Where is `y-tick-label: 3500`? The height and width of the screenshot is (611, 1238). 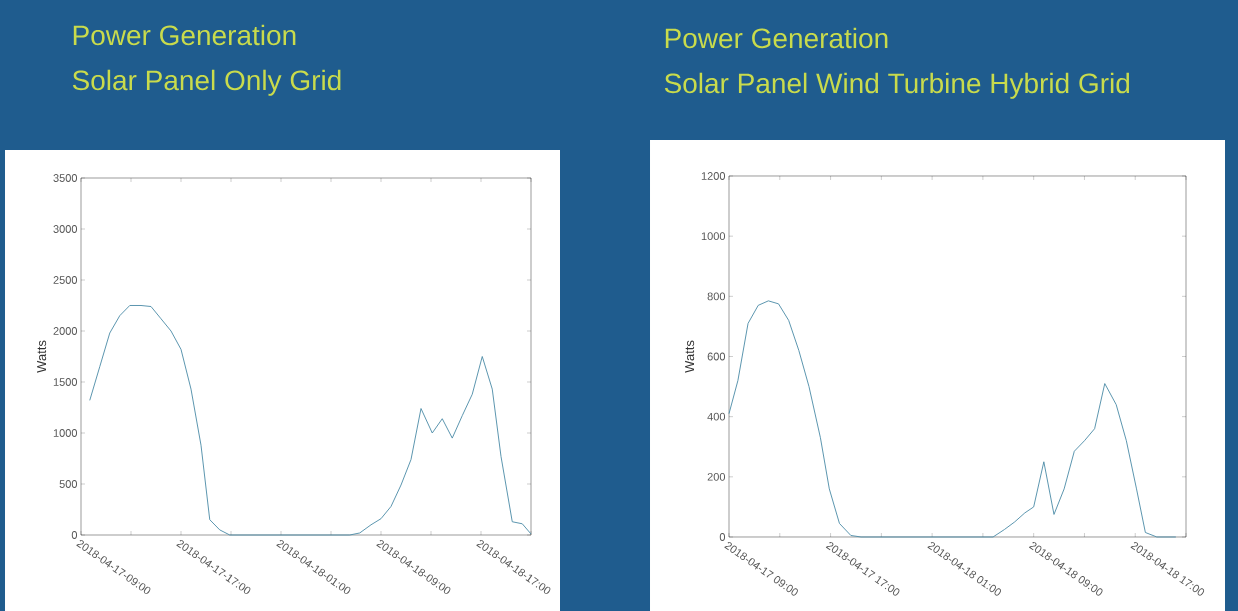
y-tick-label: 3500 is located at coordinates (65, 178).